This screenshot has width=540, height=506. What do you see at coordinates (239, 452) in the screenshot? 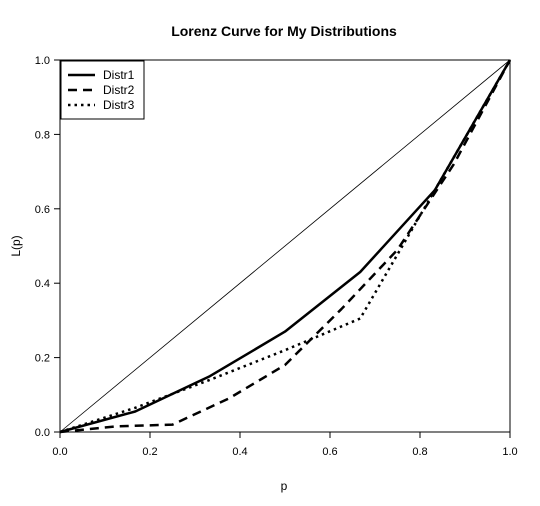
I see `x-tick-label: 0.4` at bounding box center [239, 452].